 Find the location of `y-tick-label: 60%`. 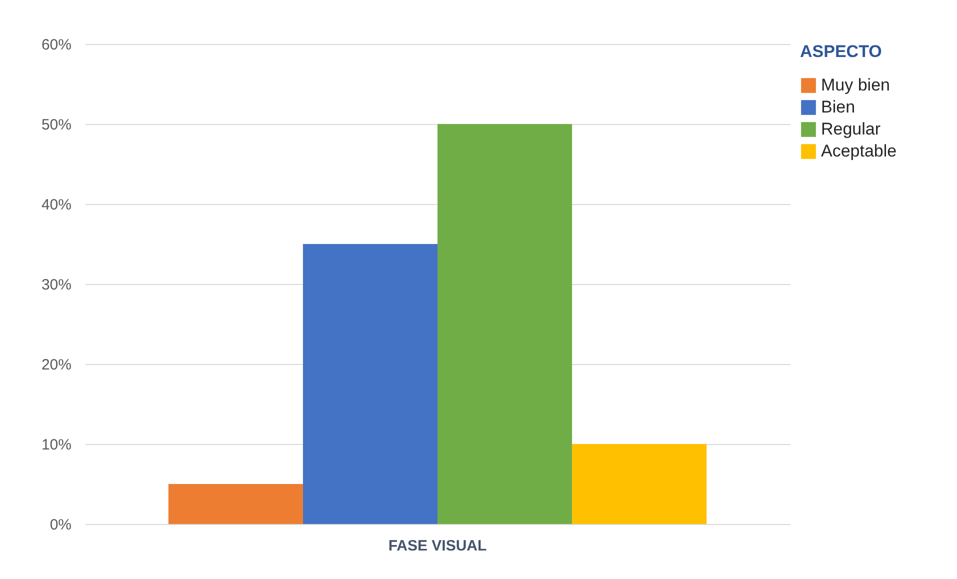

y-tick-label: 60% is located at coordinates (56, 45).